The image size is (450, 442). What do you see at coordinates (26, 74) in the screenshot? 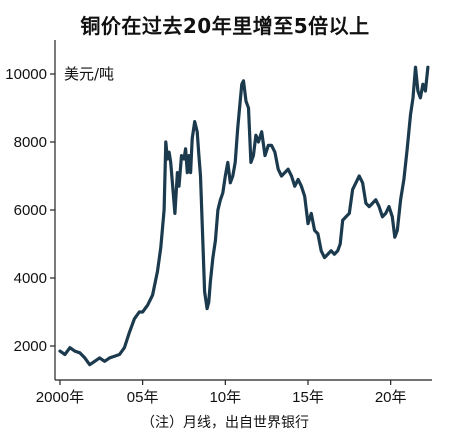
I see `y-tick-label: 10000` at bounding box center [26, 74].